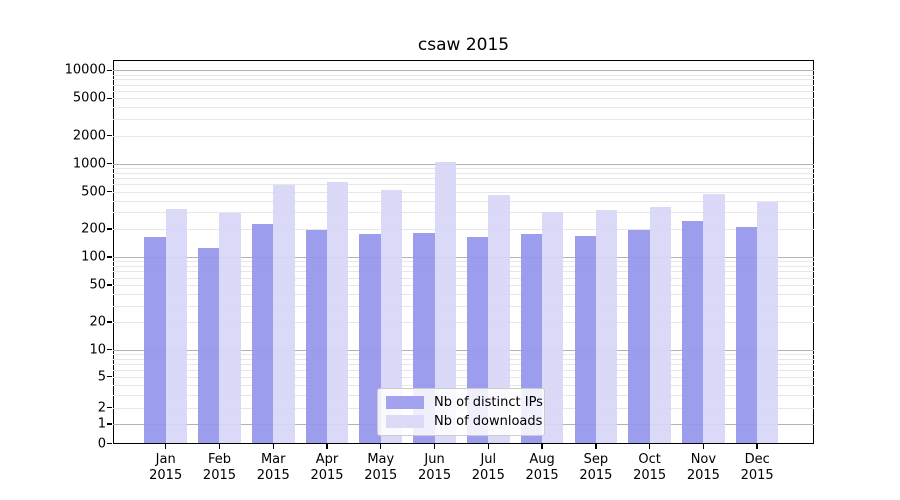 The height and width of the screenshot is (500, 900). Describe the element at coordinates (381, 467) in the screenshot. I see `x-tick-label-may-2015: May 2015` at that location.